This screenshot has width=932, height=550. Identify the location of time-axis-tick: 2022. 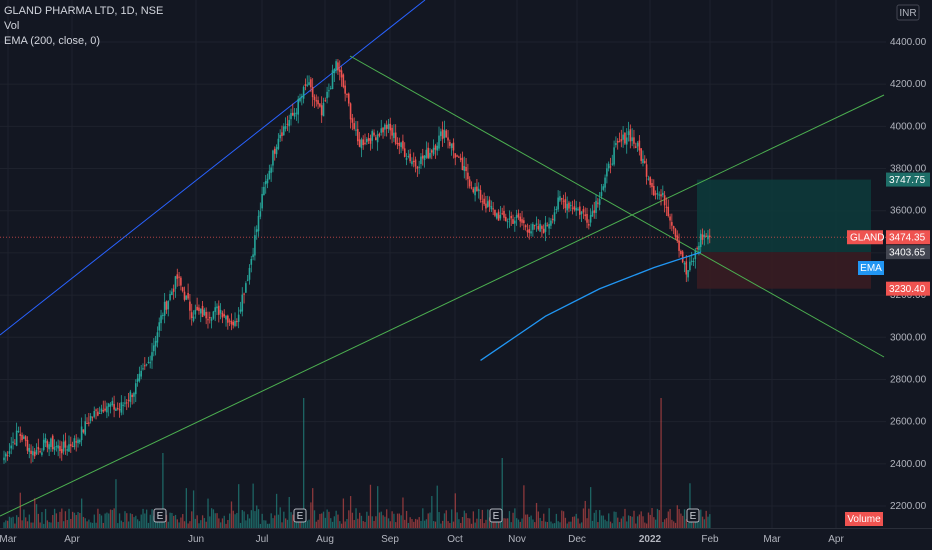
(650, 539).